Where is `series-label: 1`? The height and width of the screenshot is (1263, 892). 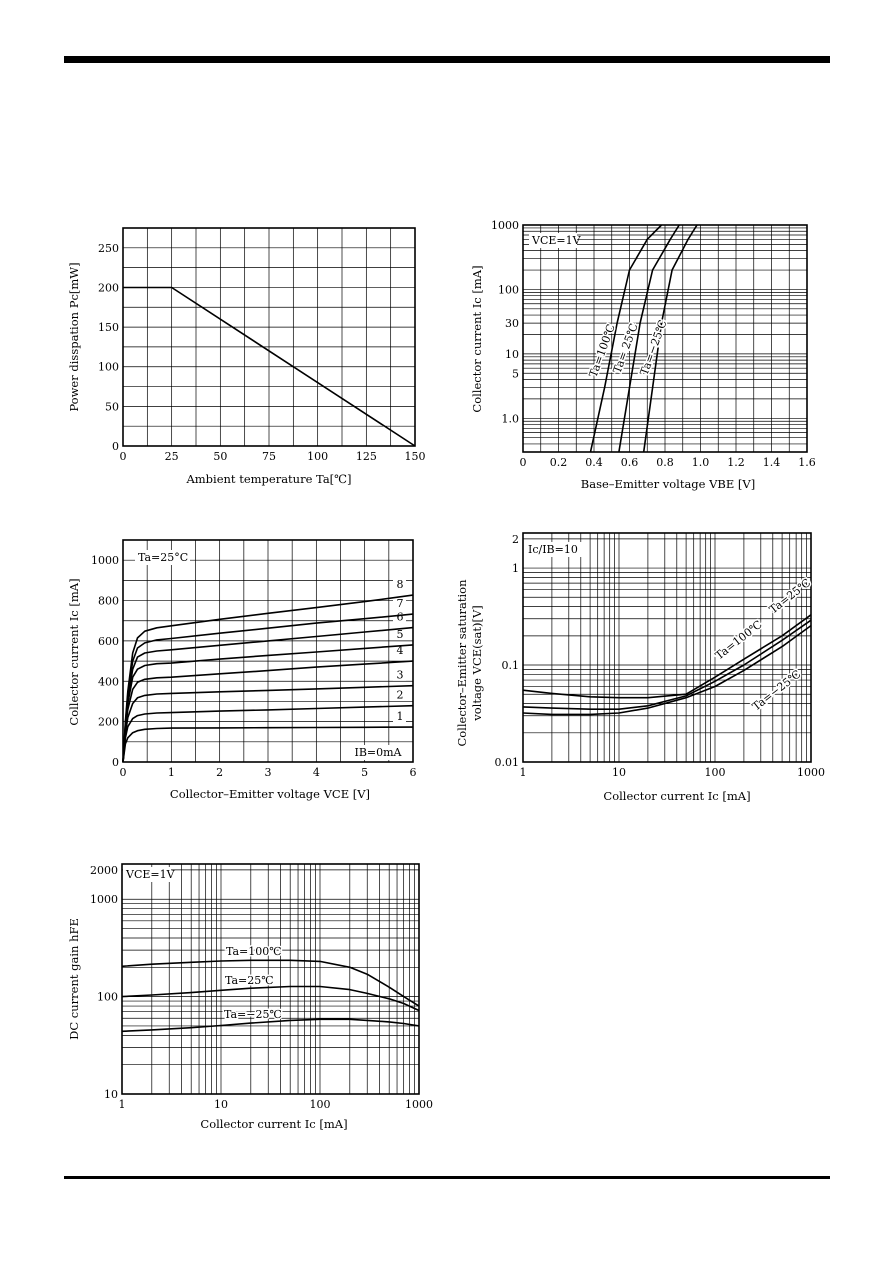 series-label: 1 is located at coordinates (400, 716).